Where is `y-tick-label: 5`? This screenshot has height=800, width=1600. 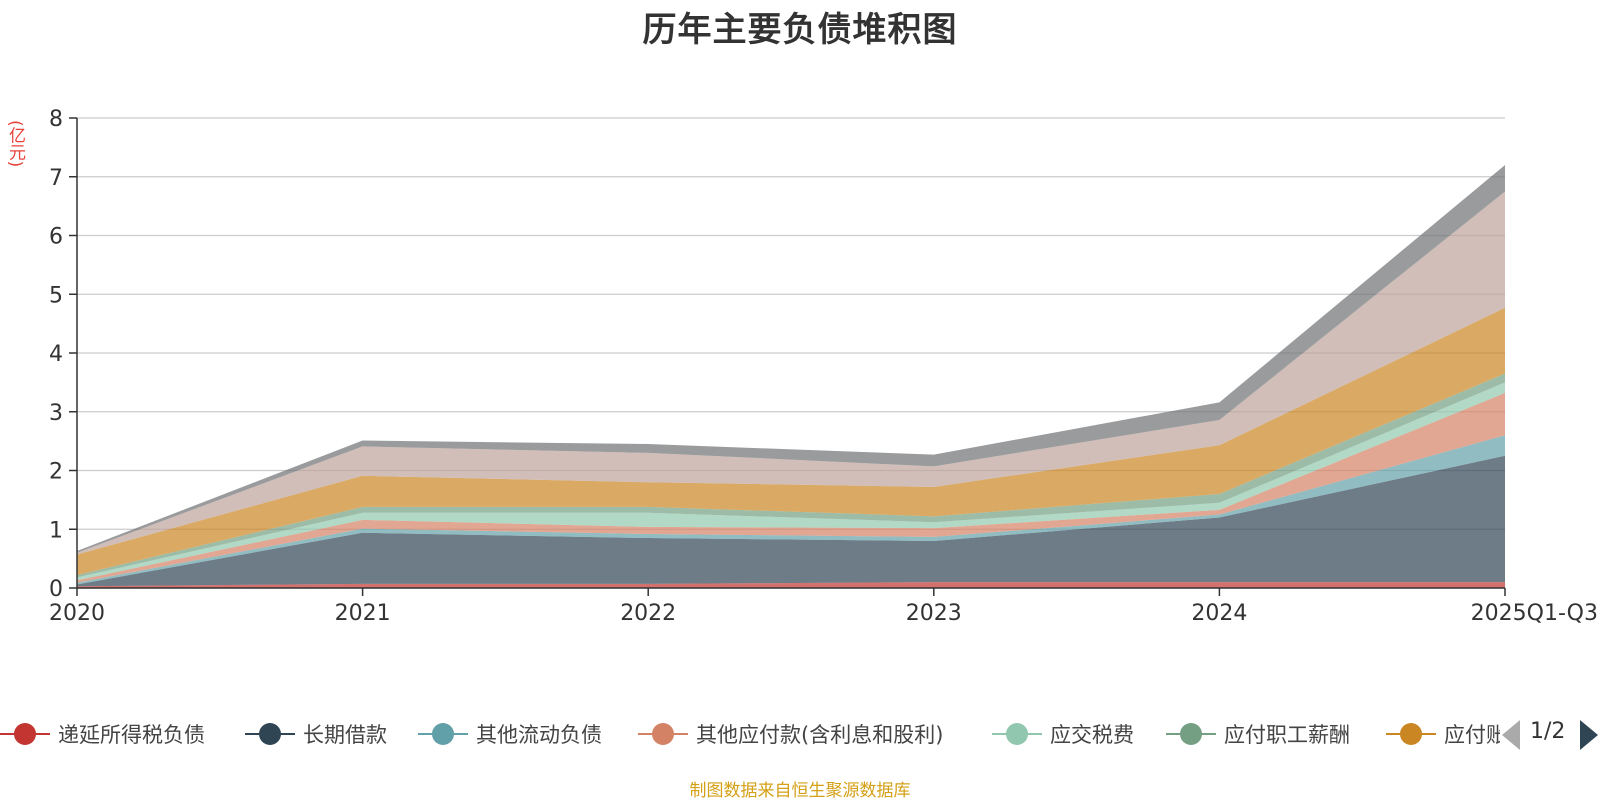 y-tick-label: 5 is located at coordinates (56, 295).